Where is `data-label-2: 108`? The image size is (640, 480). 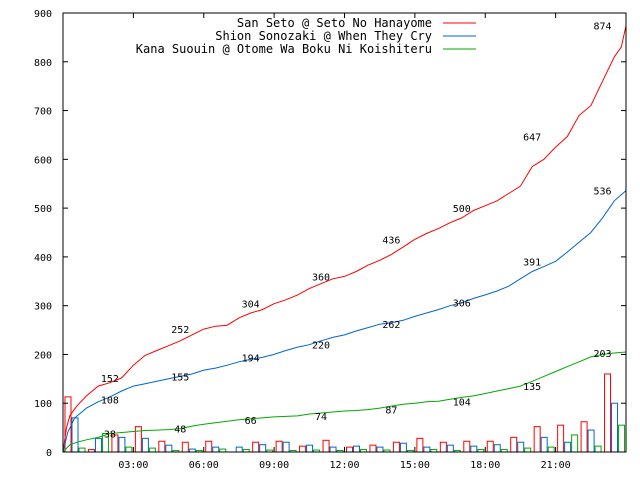 data-label-2: 108 is located at coordinates (110, 400).